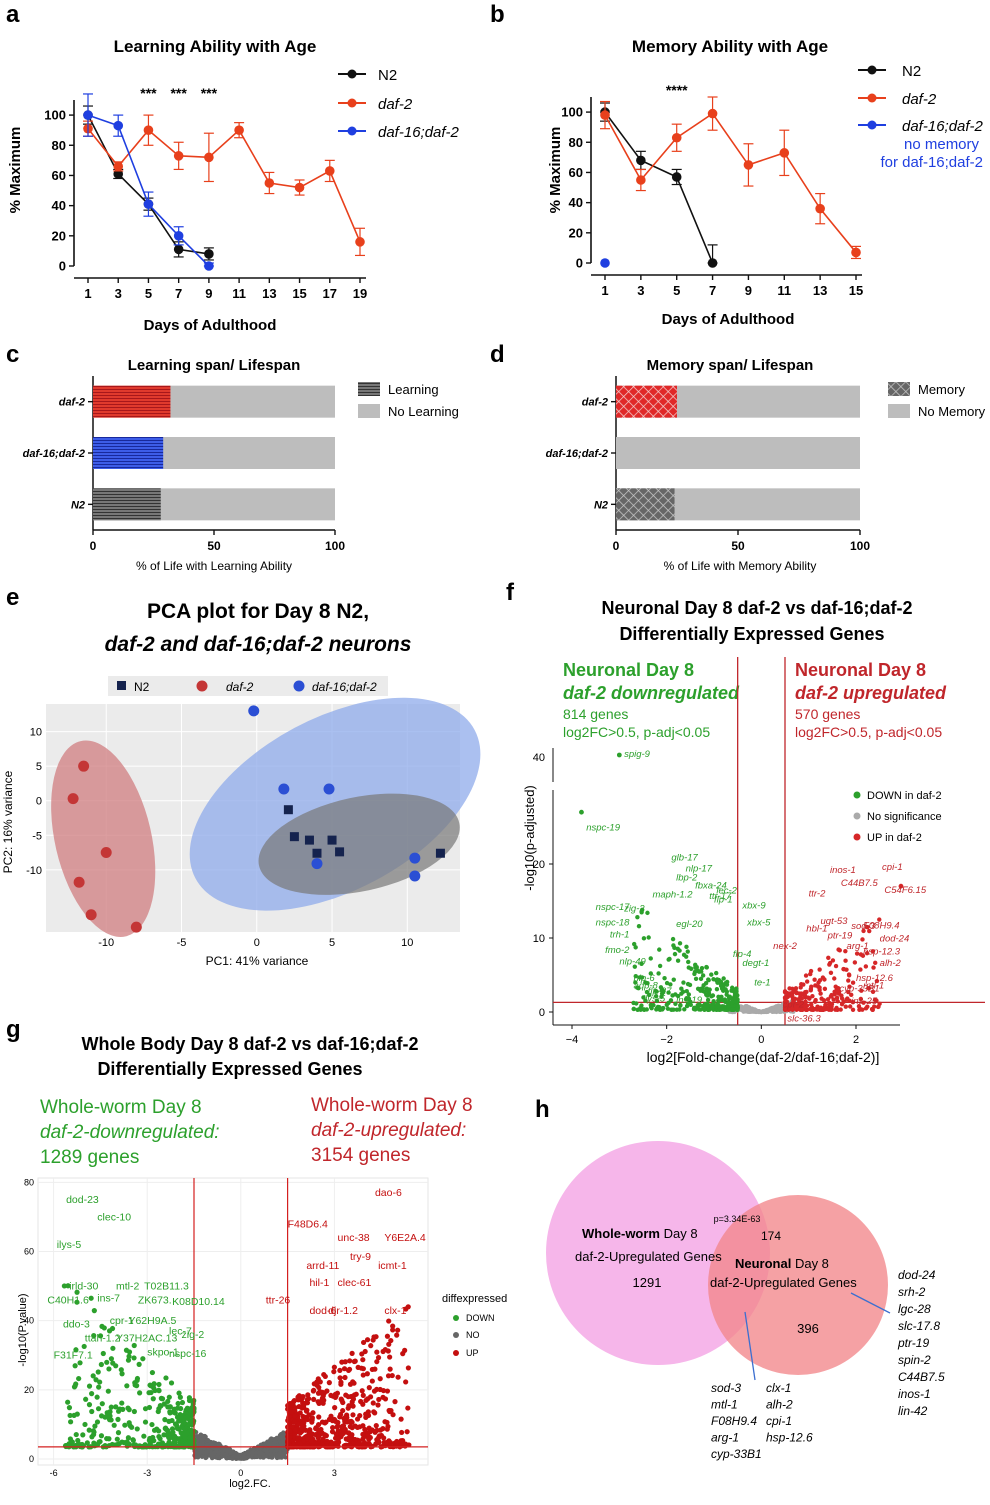 This screenshot has width=990, height=1505. What do you see at coordinates (539, 939) in the screenshot?
I see `y-tick-label: 10` at bounding box center [539, 939].